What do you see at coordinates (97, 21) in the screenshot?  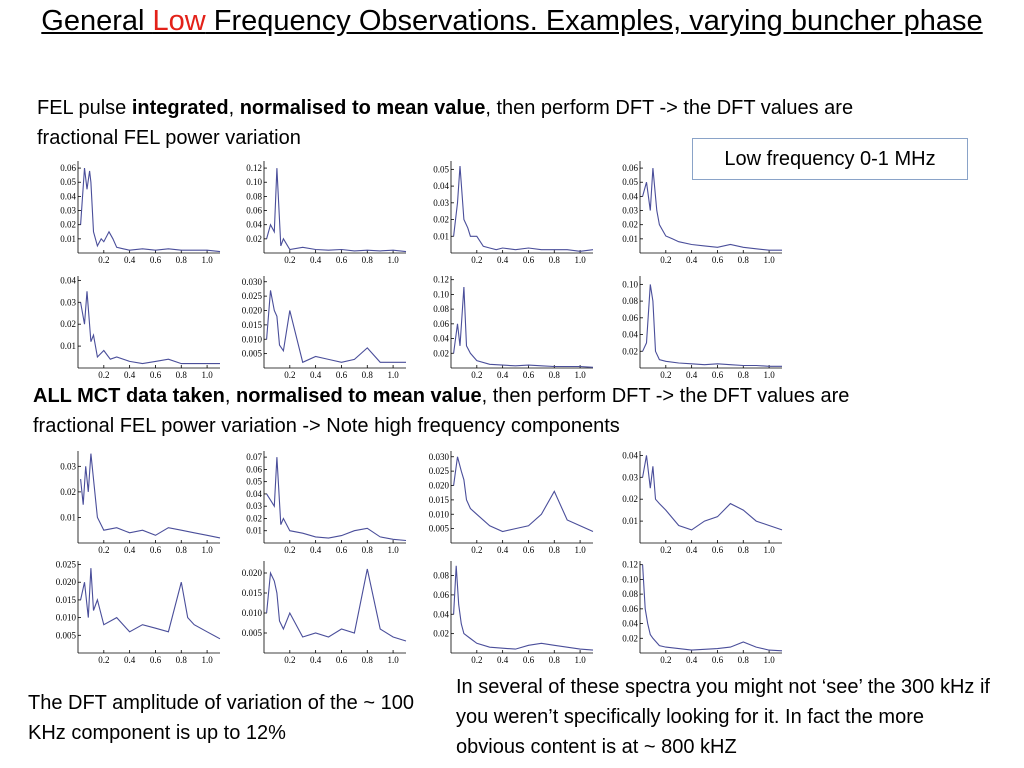 I see `title-prefix: General` at bounding box center [97, 21].